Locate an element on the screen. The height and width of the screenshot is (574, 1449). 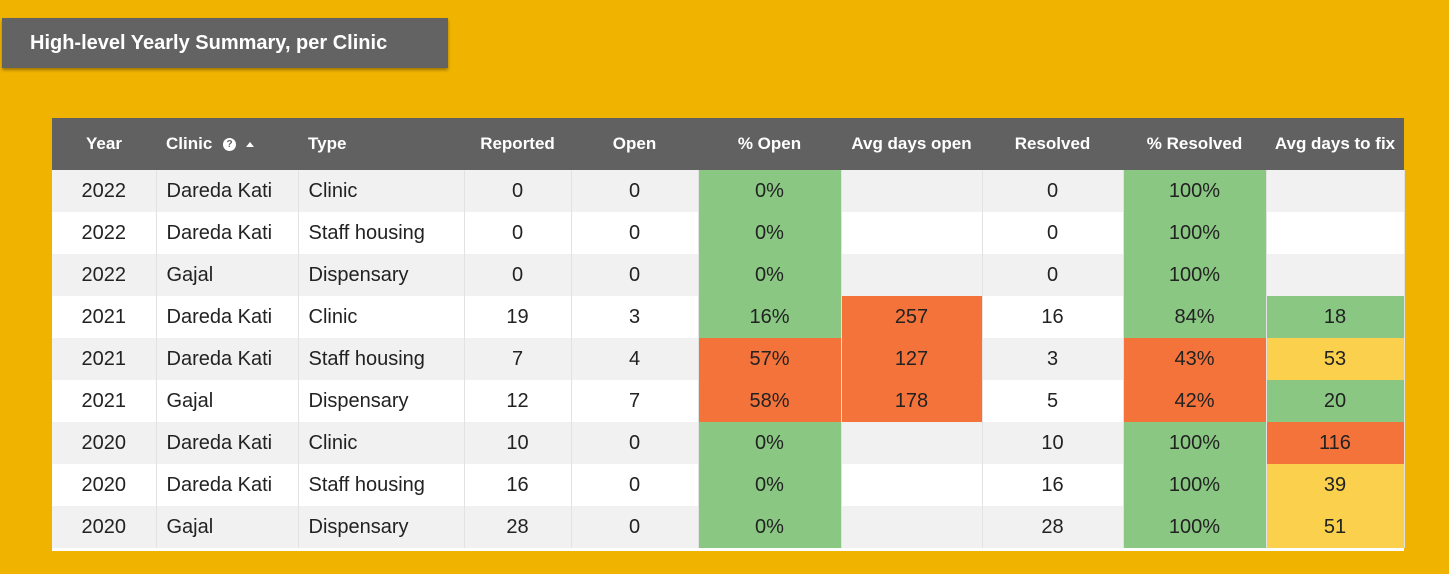
table-row: 2020 Dareda Kati Clinic 10 0 0% 10 100% 116 is located at coordinates (728, 443).